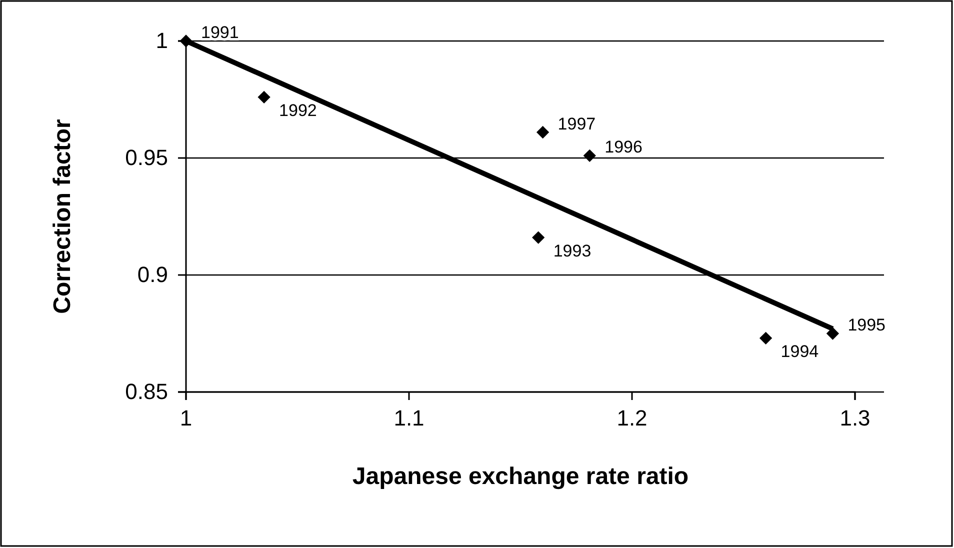 This screenshot has width=954, height=548. What do you see at coordinates (162, 41) in the screenshot?
I see `y-tick-label: 1` at bounding box center [162, 41].